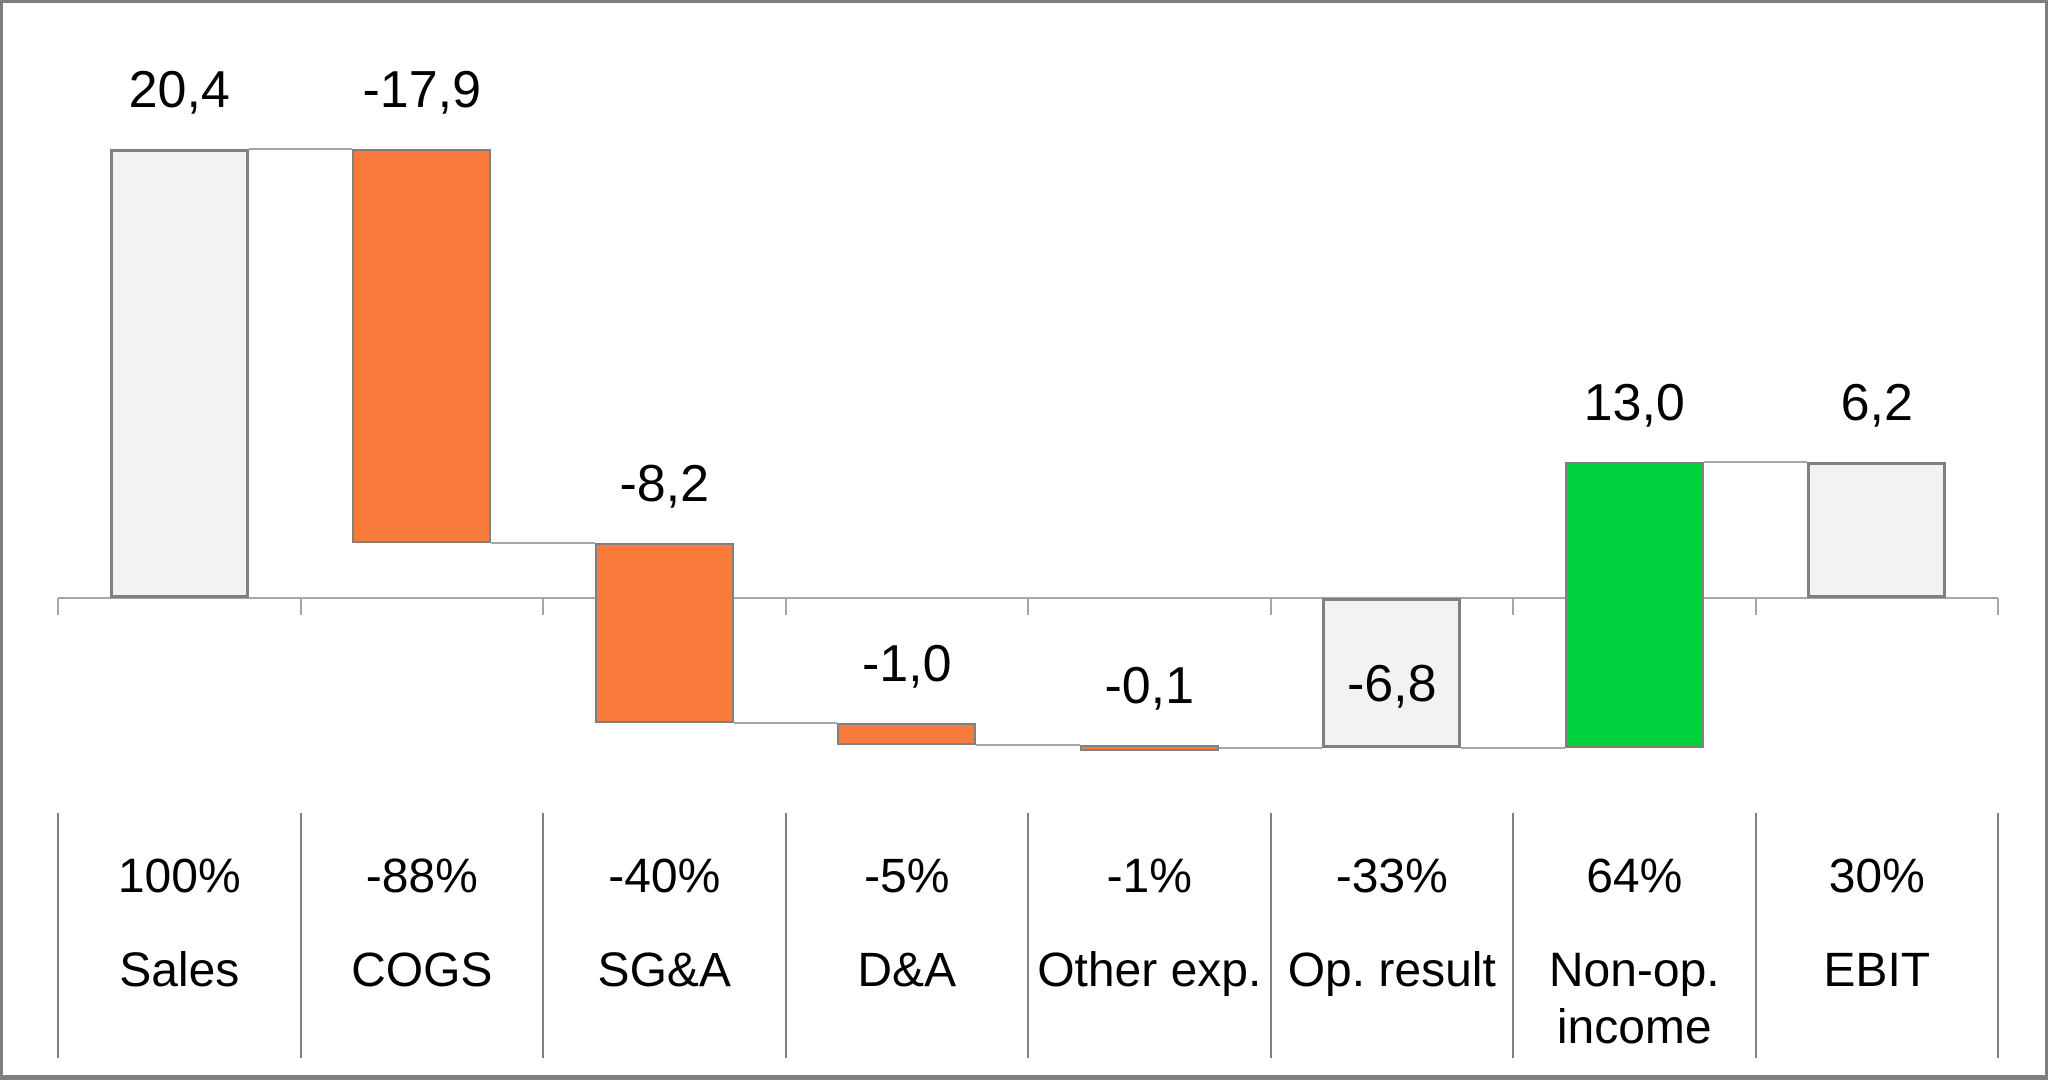 The height and width of the screenshot is (1080, 2048). Describe the element at coordinates (907, 970) in the screenshot. I see `category-label-d-a: D&A` at that location.